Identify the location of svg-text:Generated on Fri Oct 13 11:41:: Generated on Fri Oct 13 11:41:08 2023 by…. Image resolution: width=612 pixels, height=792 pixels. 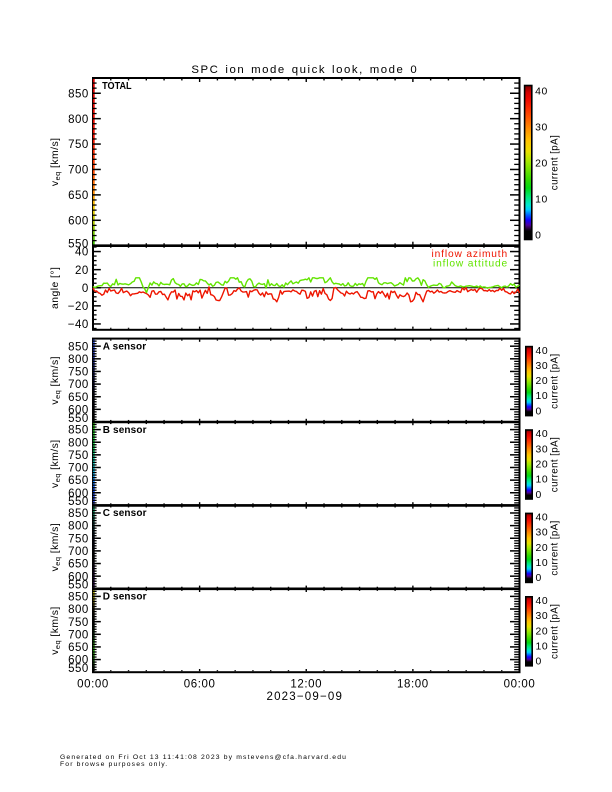
(203, 757).